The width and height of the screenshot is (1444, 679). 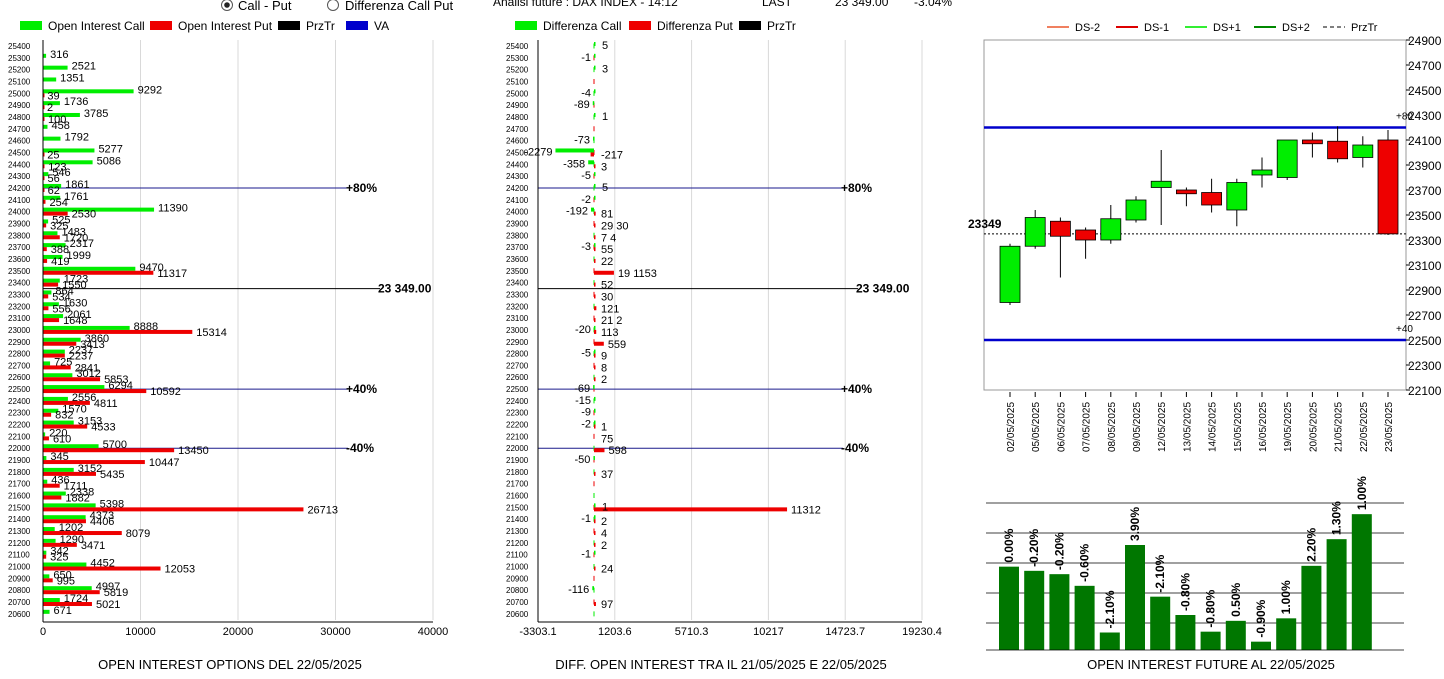 I want to click on call-label-21600: 2338, so click(x=82, y=493).